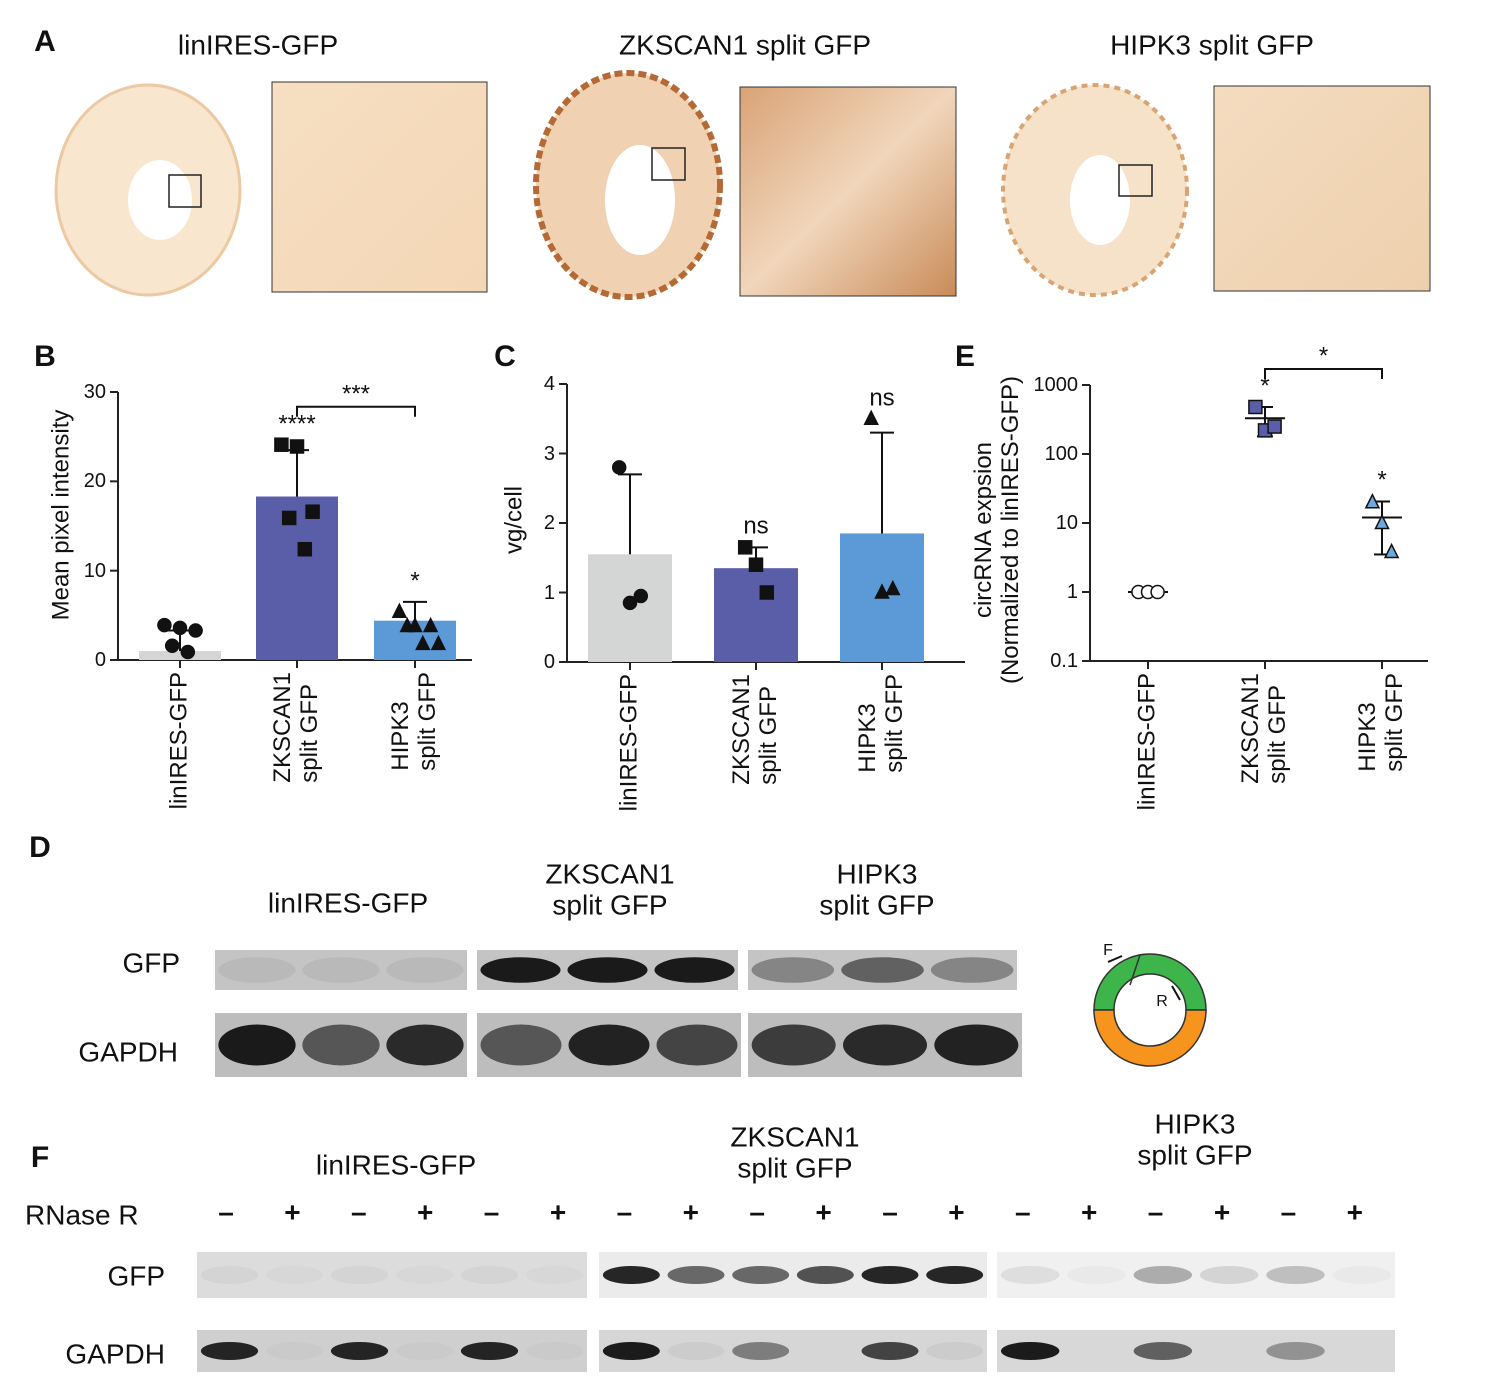 This screenshot has width=1508, height=1400. What do you see at coordinates (640, 200) in the screenshot?
I see `lumen` at bounding box center [640, 200].